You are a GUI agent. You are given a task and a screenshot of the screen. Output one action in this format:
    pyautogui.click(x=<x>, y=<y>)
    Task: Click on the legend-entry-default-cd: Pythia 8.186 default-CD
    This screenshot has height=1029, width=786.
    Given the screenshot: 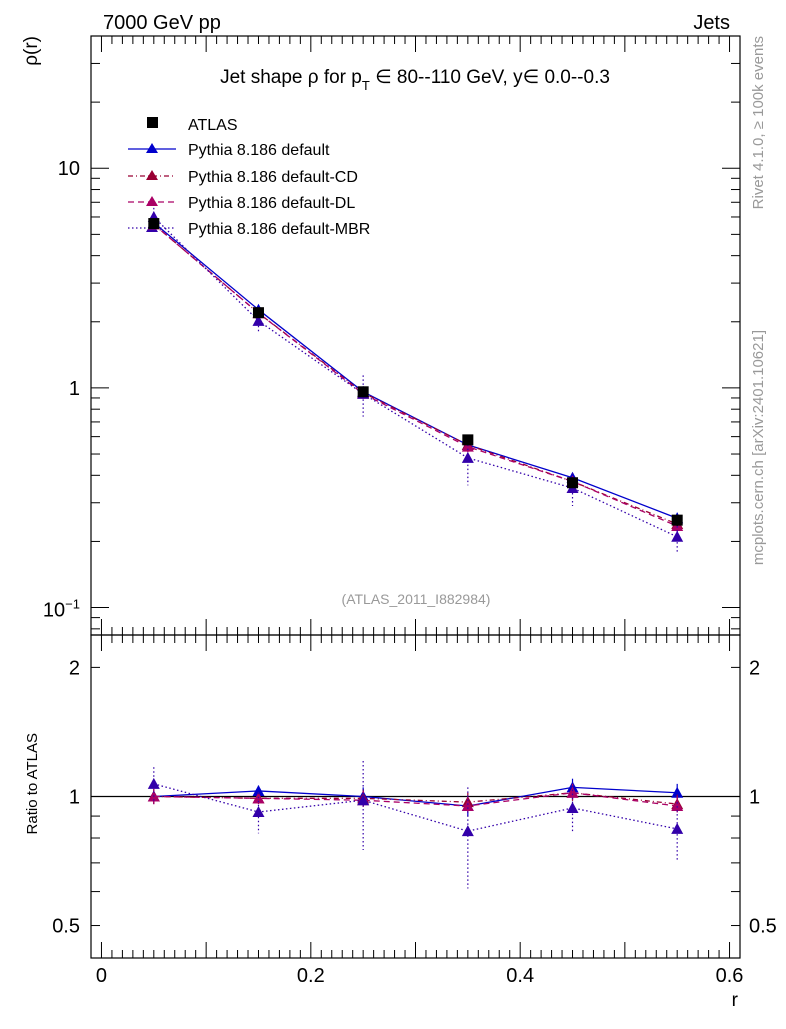 What is the action you would take?
    pyautogui.click(x=243, y=177)
    